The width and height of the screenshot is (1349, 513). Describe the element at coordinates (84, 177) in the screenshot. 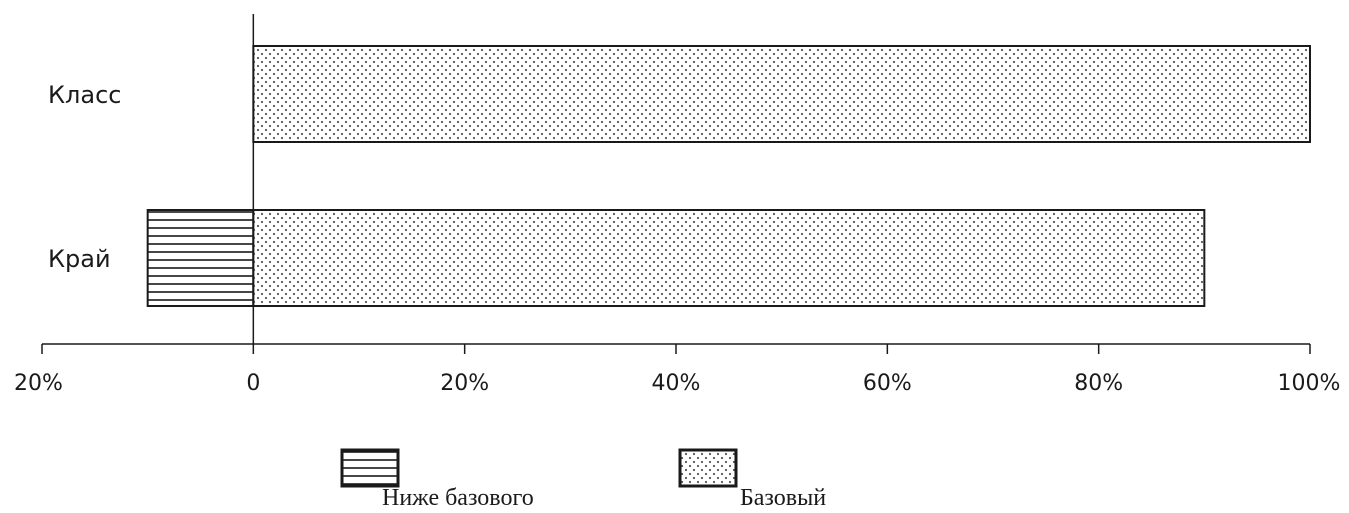

I see `category-labels: Класс Край` at that location.